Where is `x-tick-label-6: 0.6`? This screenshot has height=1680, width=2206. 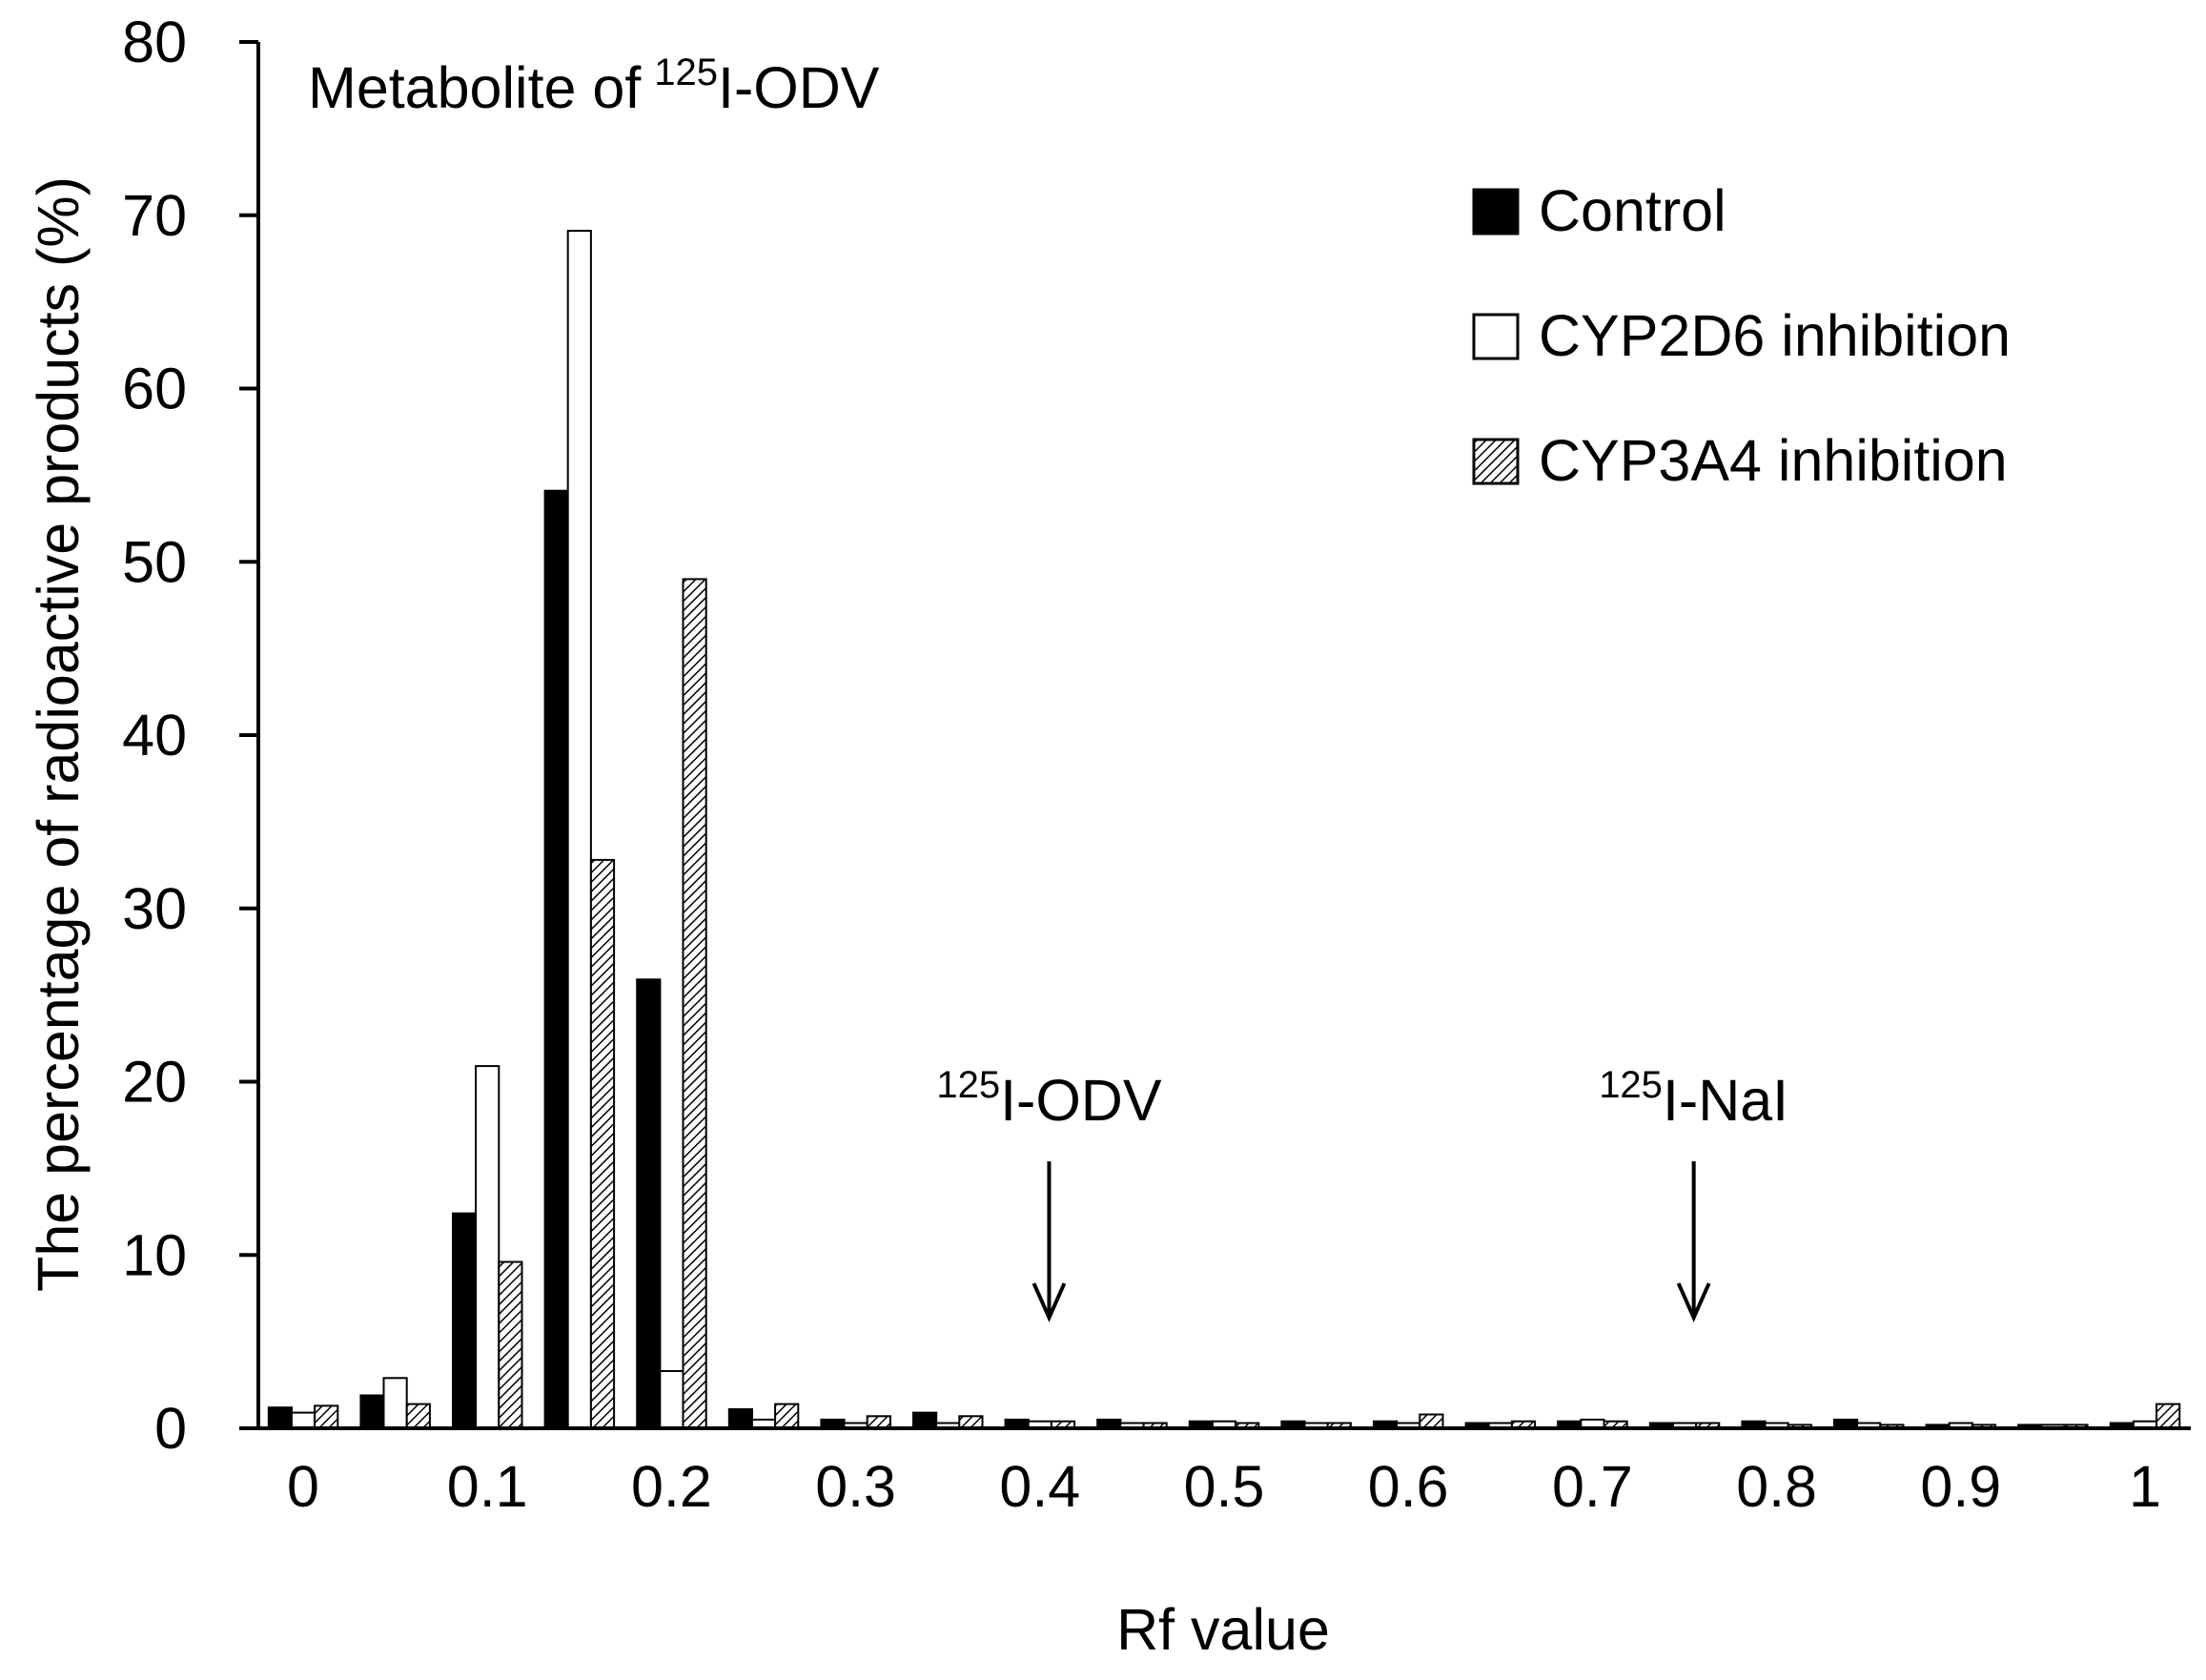
x-tick-label-6: 0.6 is located at coordinates (1408, 1486).